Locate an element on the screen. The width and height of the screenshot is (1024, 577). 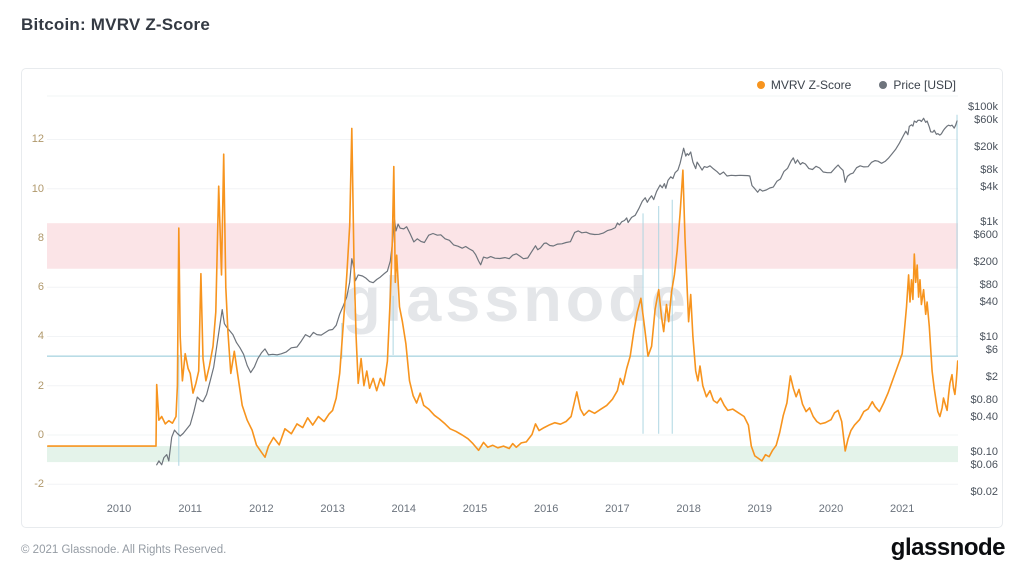
right-axis-tick: $100k is located at coordinates (983, 107).